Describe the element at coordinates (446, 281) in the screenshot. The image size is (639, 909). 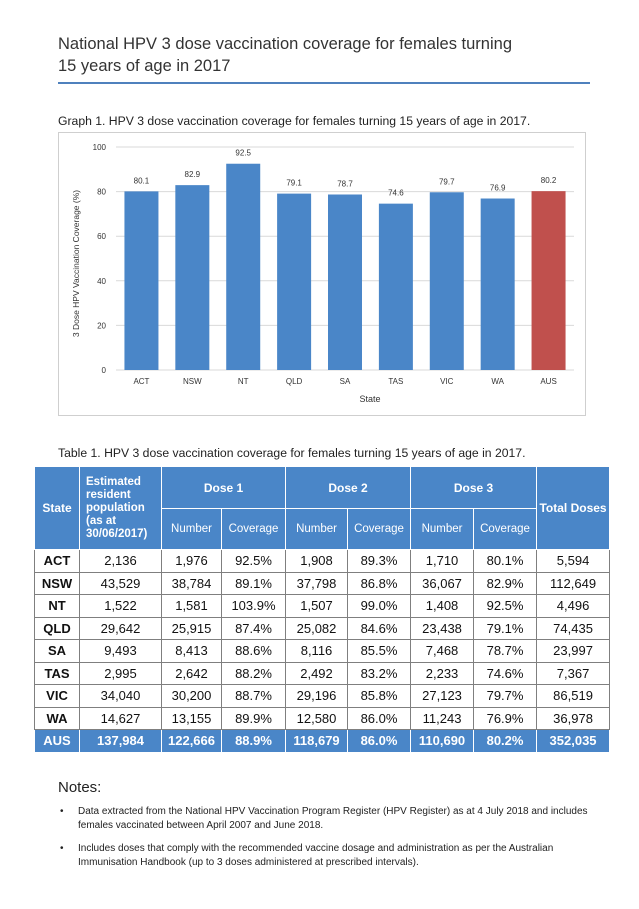
I see `bar-vic` at that location.